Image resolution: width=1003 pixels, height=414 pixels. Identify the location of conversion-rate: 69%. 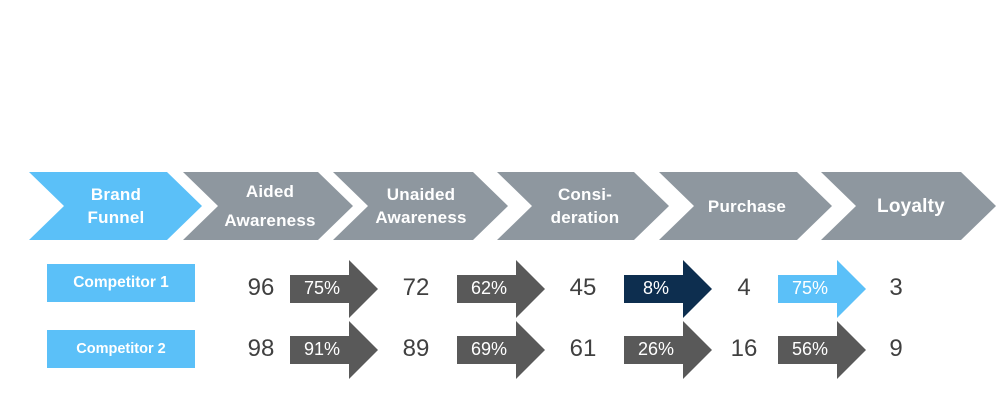
(489, 349).